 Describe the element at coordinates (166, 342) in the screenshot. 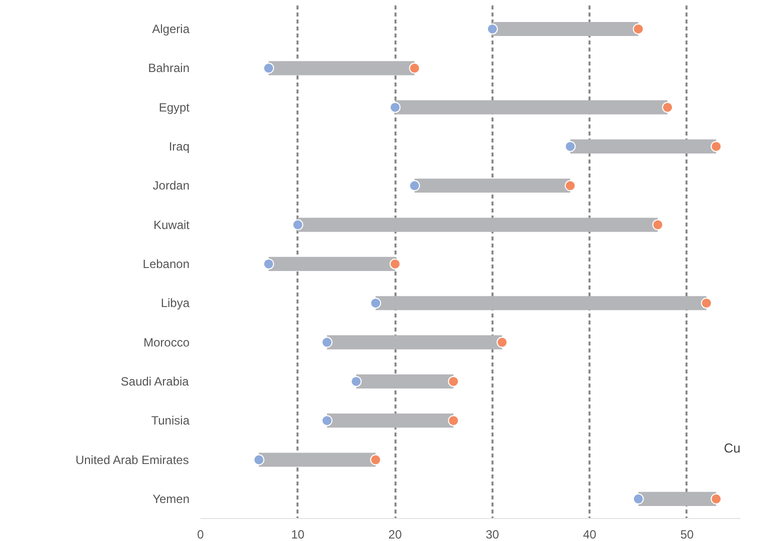

I see `y-tick-label: Morocco` at that location.